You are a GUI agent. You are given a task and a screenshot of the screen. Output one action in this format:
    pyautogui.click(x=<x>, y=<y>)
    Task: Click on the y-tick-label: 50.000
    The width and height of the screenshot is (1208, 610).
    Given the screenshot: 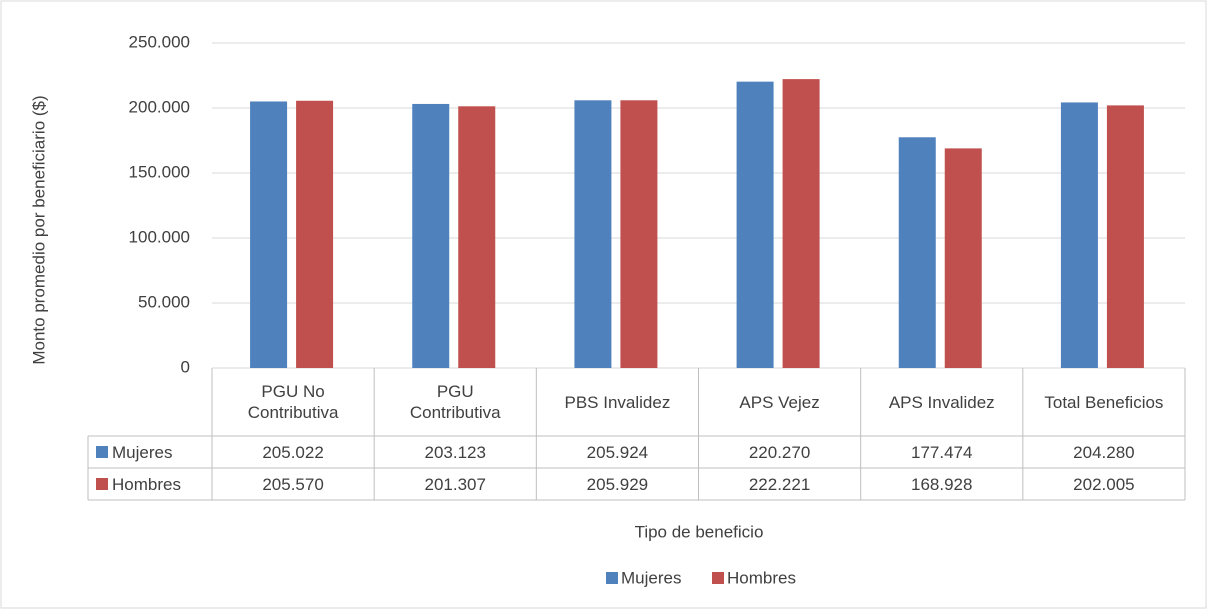 What is the action you would take?
    pyautogui.click(x=164, y=301)
    